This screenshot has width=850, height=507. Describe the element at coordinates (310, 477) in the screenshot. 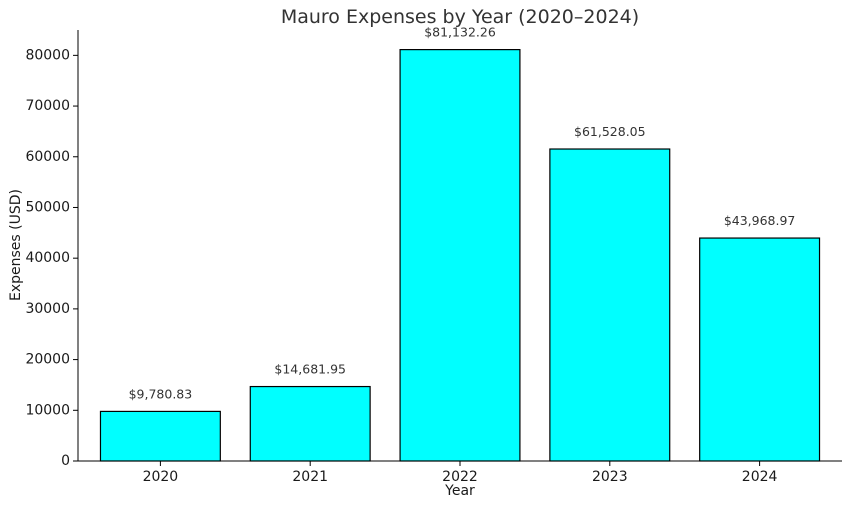

I see `x-tick-label: 2021` at that location.